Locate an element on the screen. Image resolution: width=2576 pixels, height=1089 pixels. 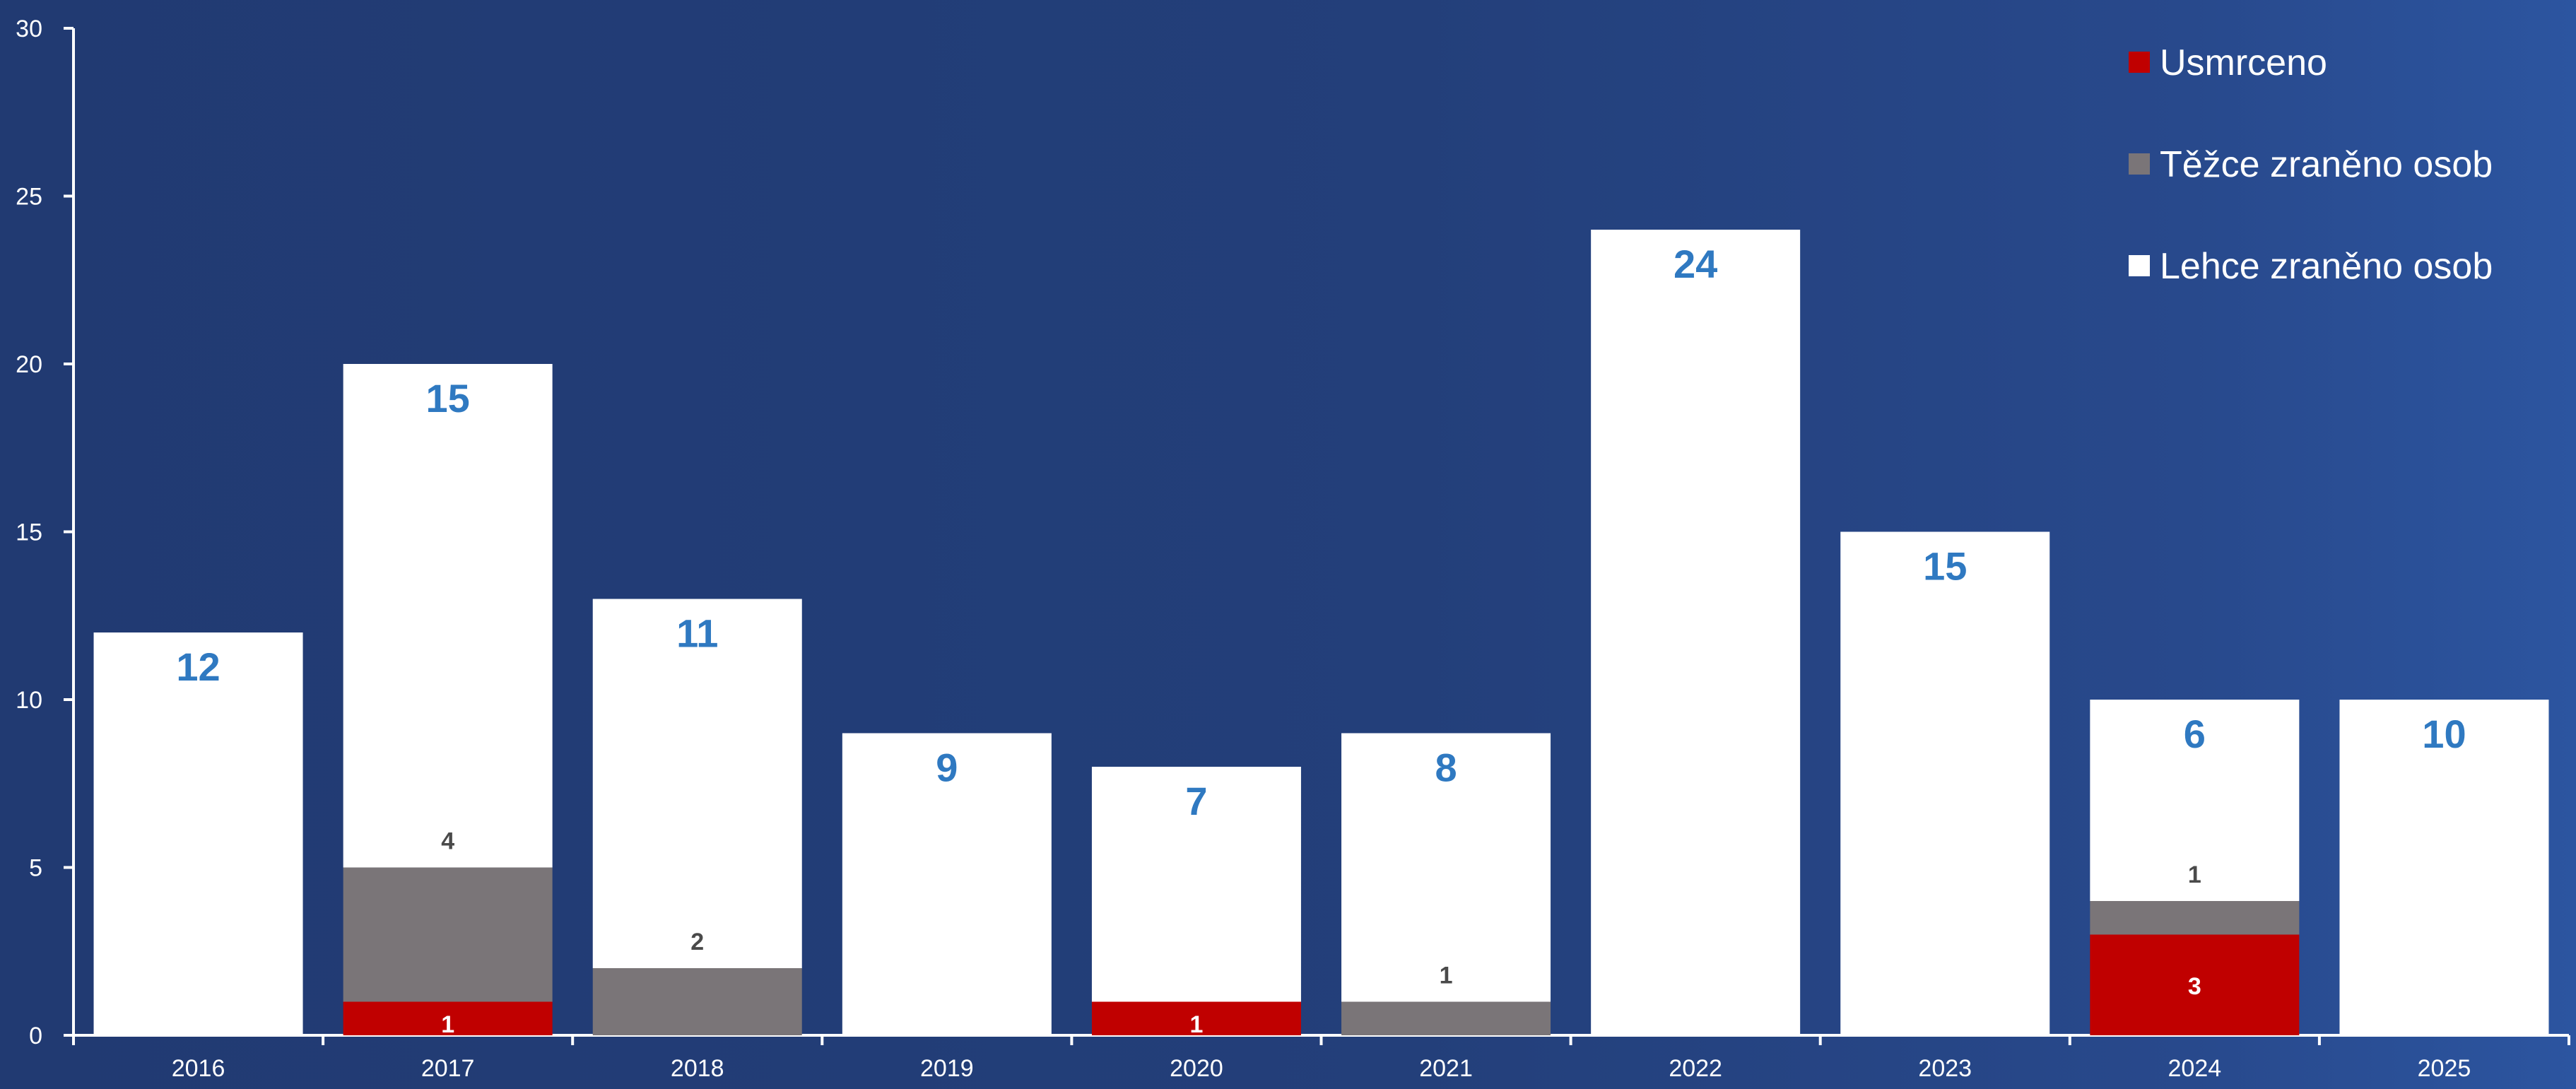
x-tick-label: 2023 is located at coordinates (1945, 1068).